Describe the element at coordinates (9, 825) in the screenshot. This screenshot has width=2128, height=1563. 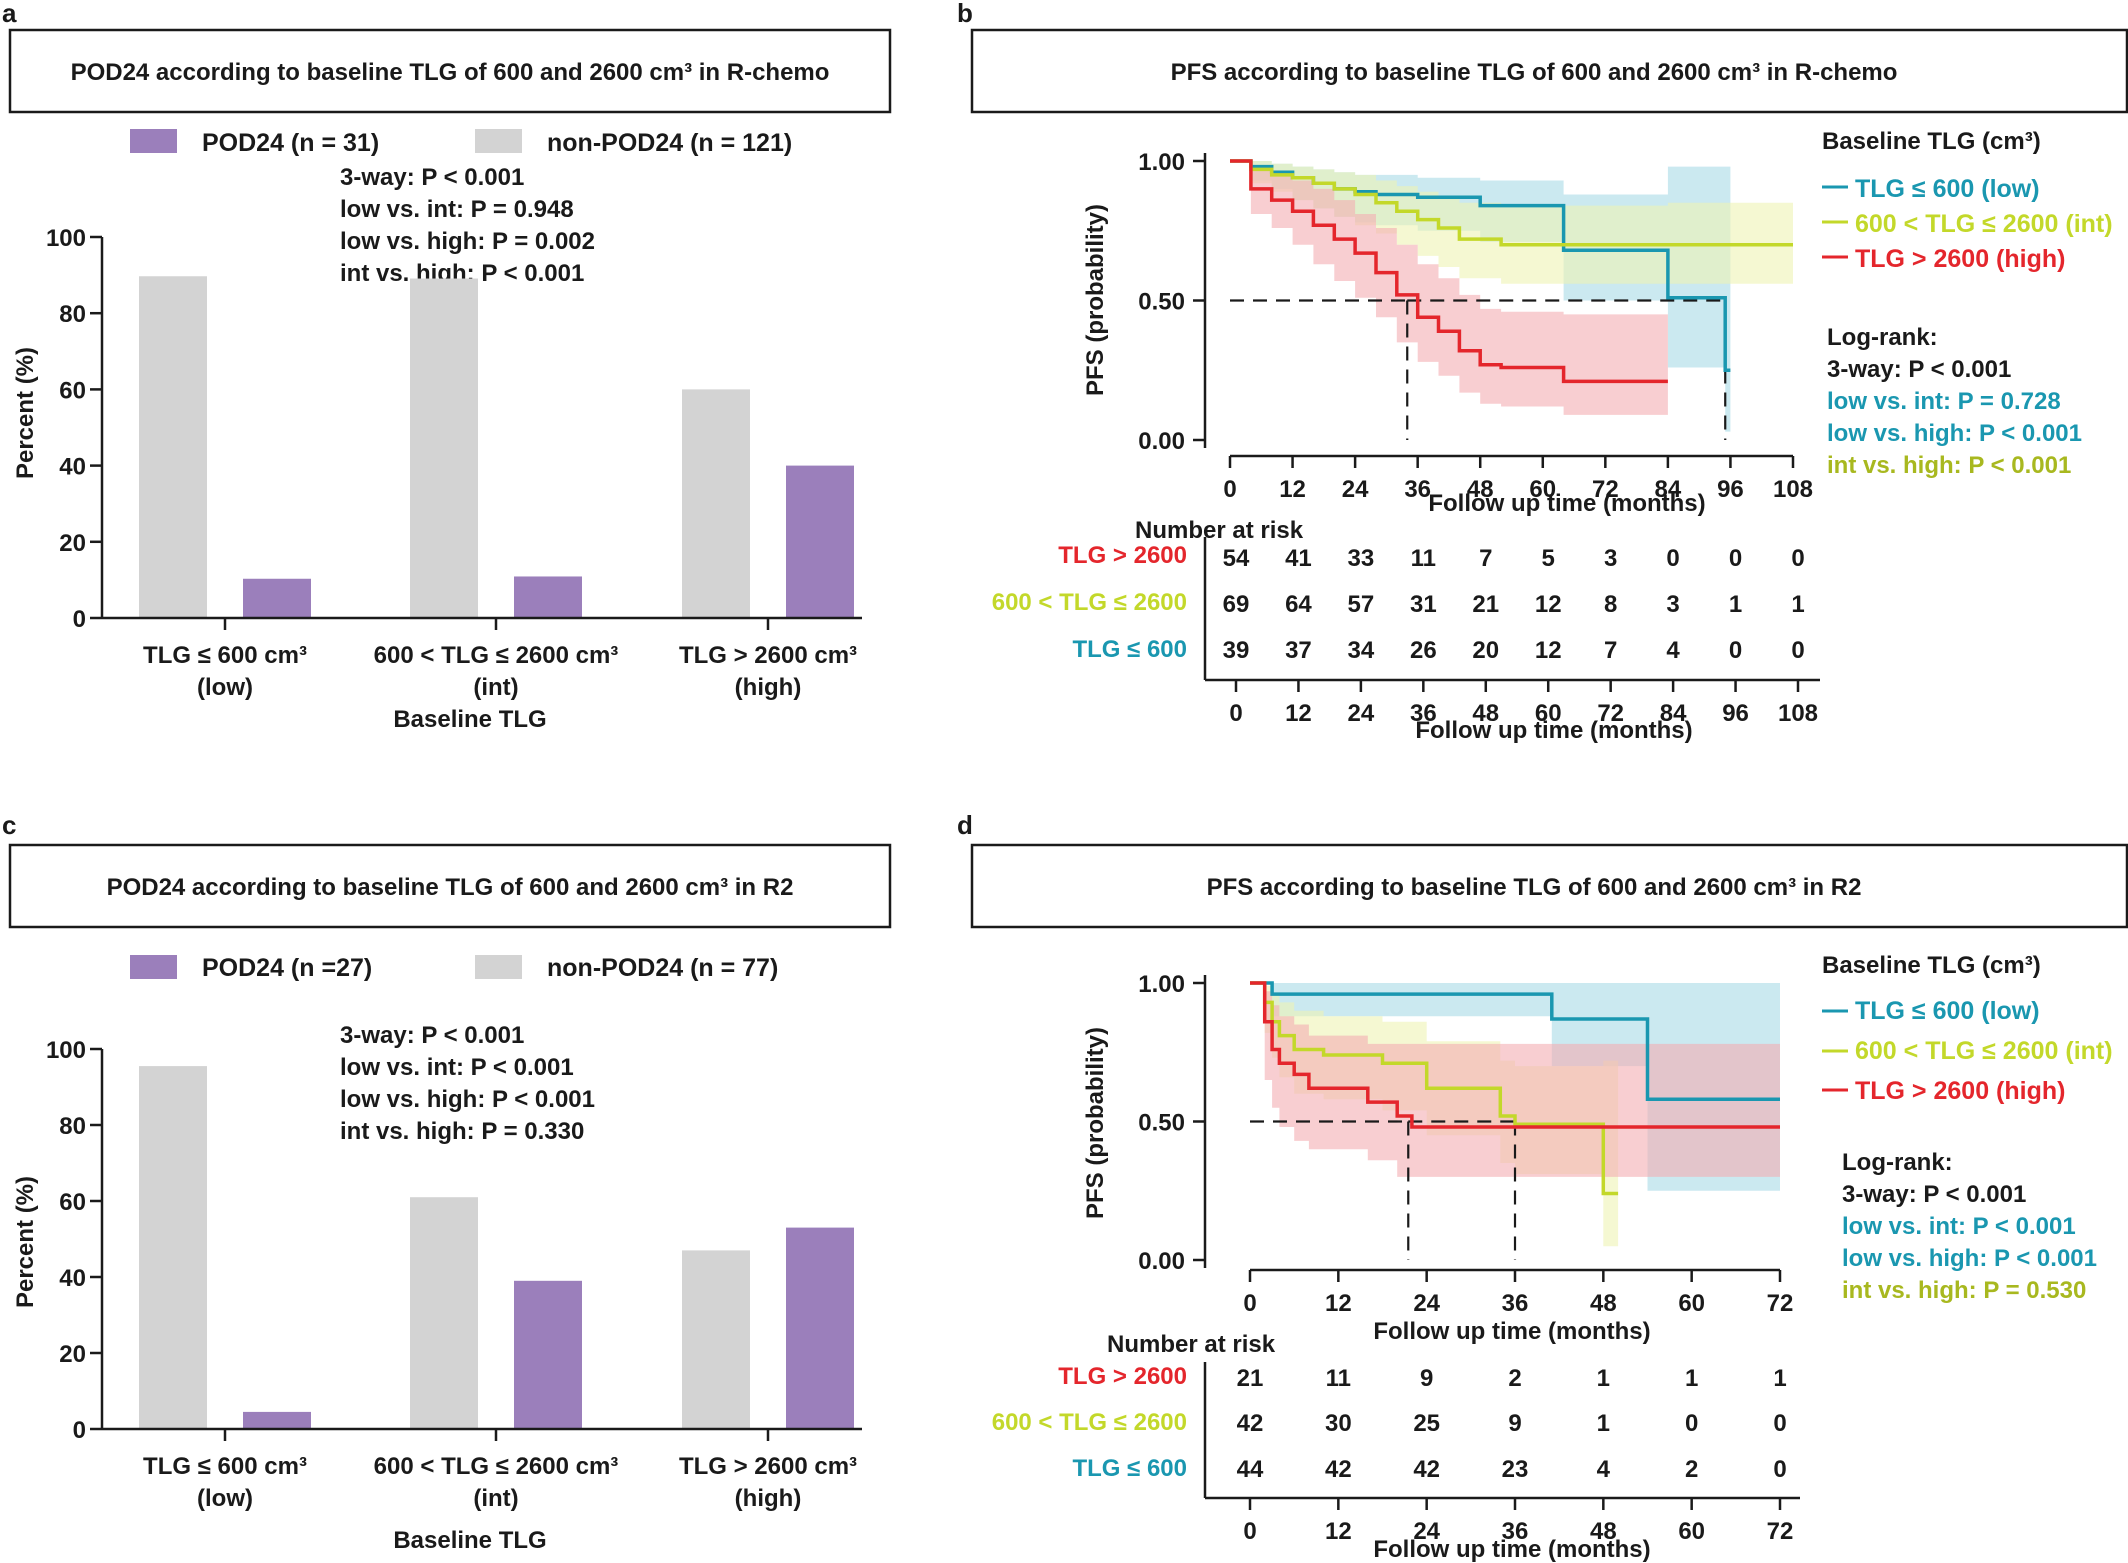
I see `panel-c-letter: c` at that location.